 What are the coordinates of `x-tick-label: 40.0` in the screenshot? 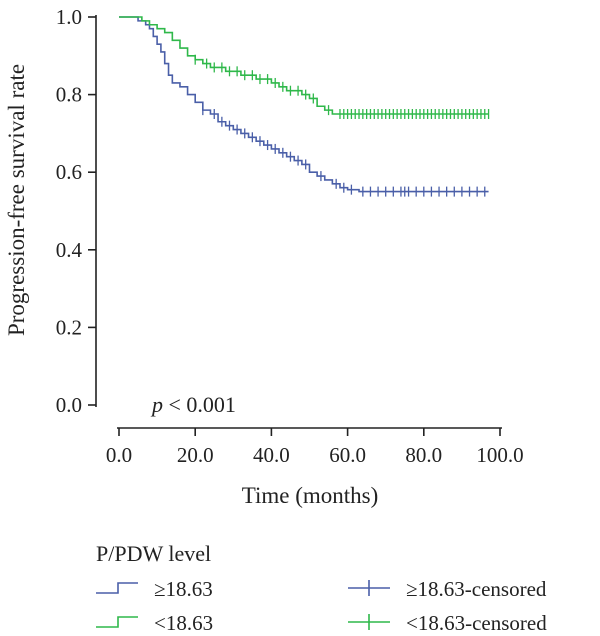 It's located at (271, 455).